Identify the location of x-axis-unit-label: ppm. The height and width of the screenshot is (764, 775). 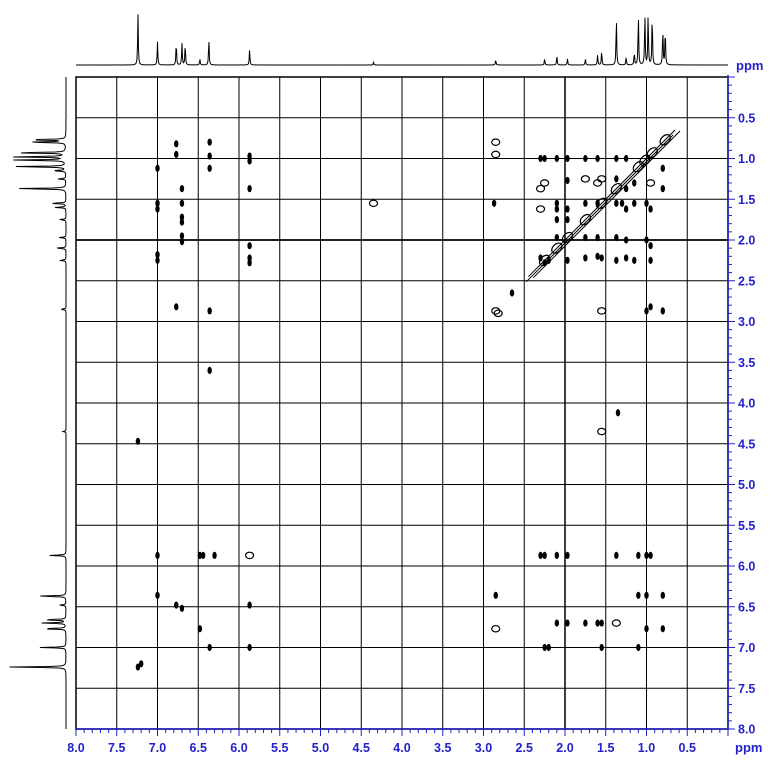
(748, 747).